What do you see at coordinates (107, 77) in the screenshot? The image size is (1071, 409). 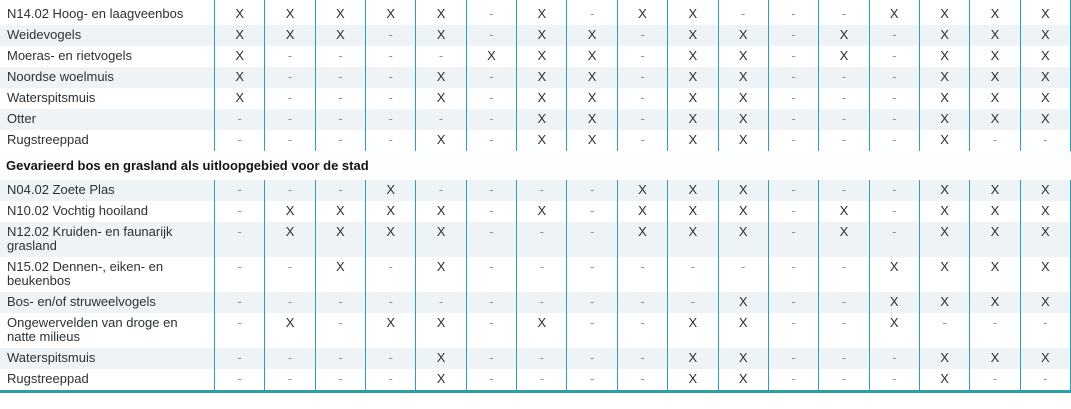 I see `row-label: Noordse woelmuis` at bounding box center [107, 77].